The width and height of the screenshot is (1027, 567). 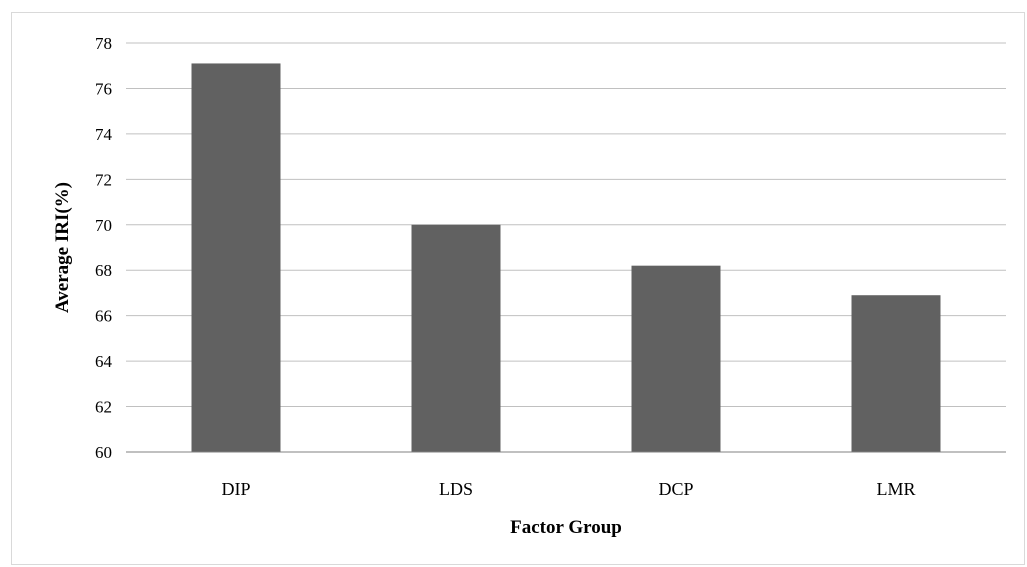 I want to click on x-tick-label: DIP, so click(x=235, y=489).